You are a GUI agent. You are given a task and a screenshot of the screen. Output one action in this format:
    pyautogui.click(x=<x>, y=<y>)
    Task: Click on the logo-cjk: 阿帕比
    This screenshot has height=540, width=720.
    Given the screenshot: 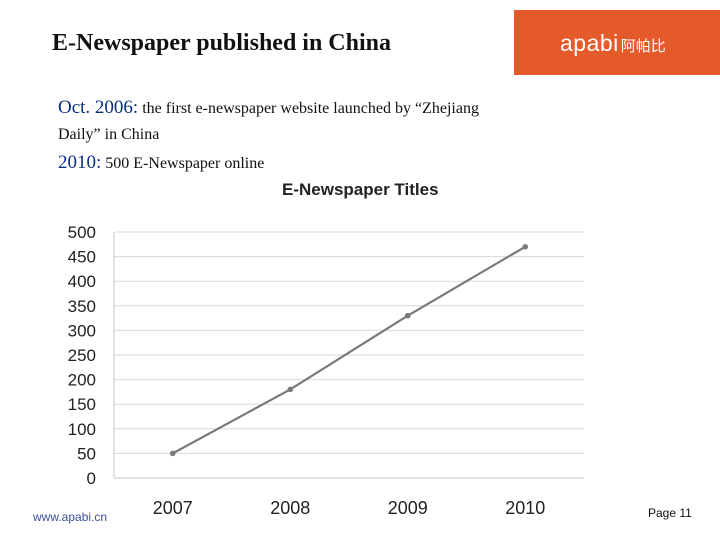 What is the action you would take?
    pyautogui.click(x=643, y=46)
    